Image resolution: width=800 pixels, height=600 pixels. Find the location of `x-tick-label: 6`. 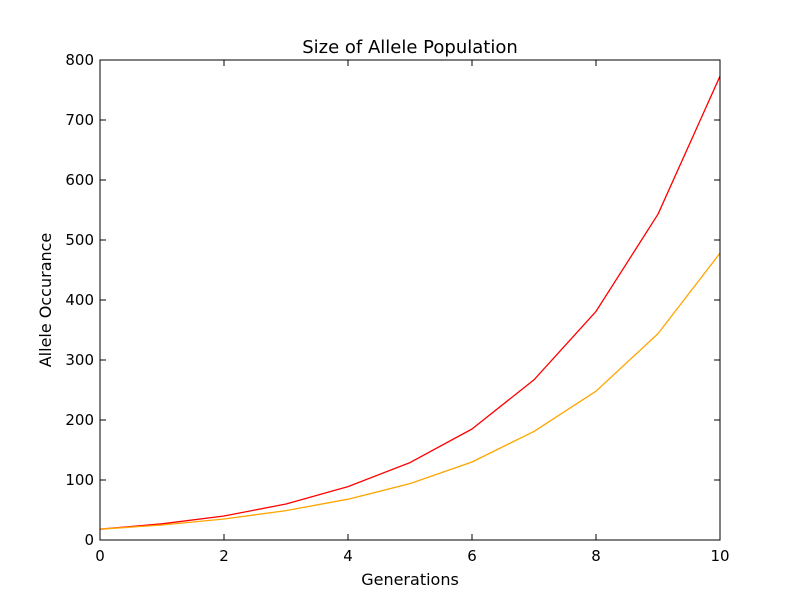

x-tick-label: 6 is located at coordinates (472, 556).